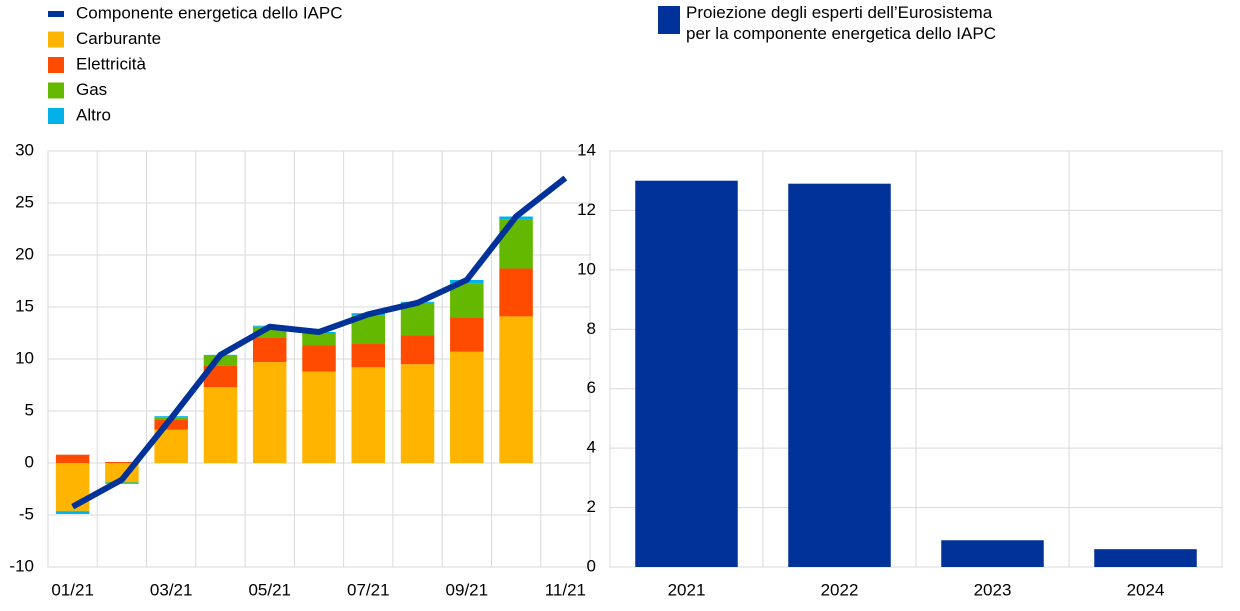  I want to click on y-tick-label: 8, so click(591, 328).